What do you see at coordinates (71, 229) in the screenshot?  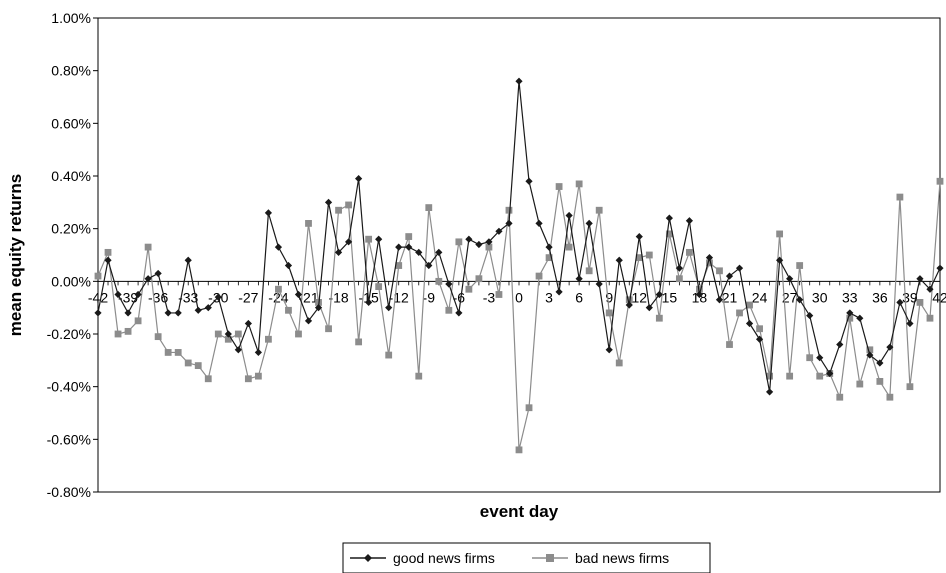 I see `y-tick-label: 0.20%` at bounding box center [71, 229].